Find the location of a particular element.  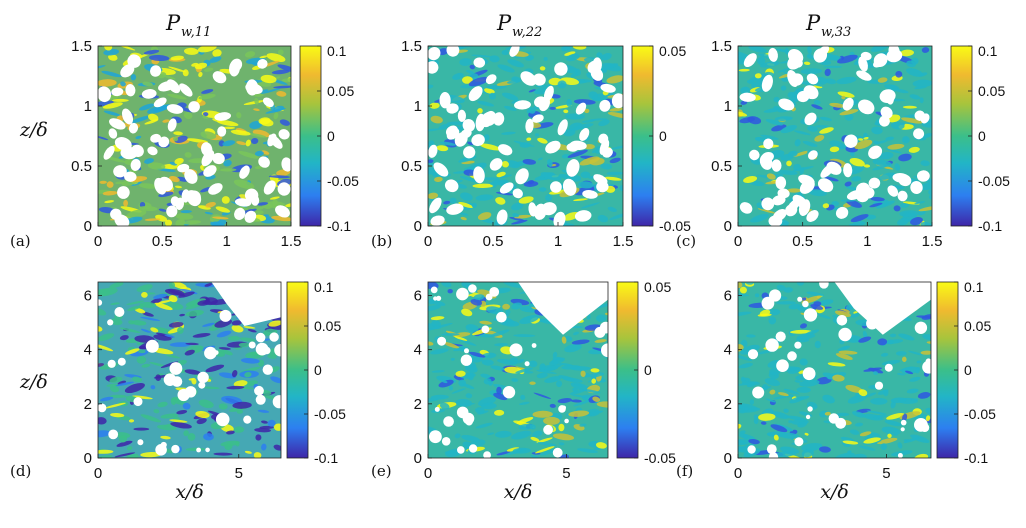

panel-f: 0 5 0 2 4 6 0.1 0.05 0 -0.05 -0.1 (f) x/δ is located at coordinates (836, 391).